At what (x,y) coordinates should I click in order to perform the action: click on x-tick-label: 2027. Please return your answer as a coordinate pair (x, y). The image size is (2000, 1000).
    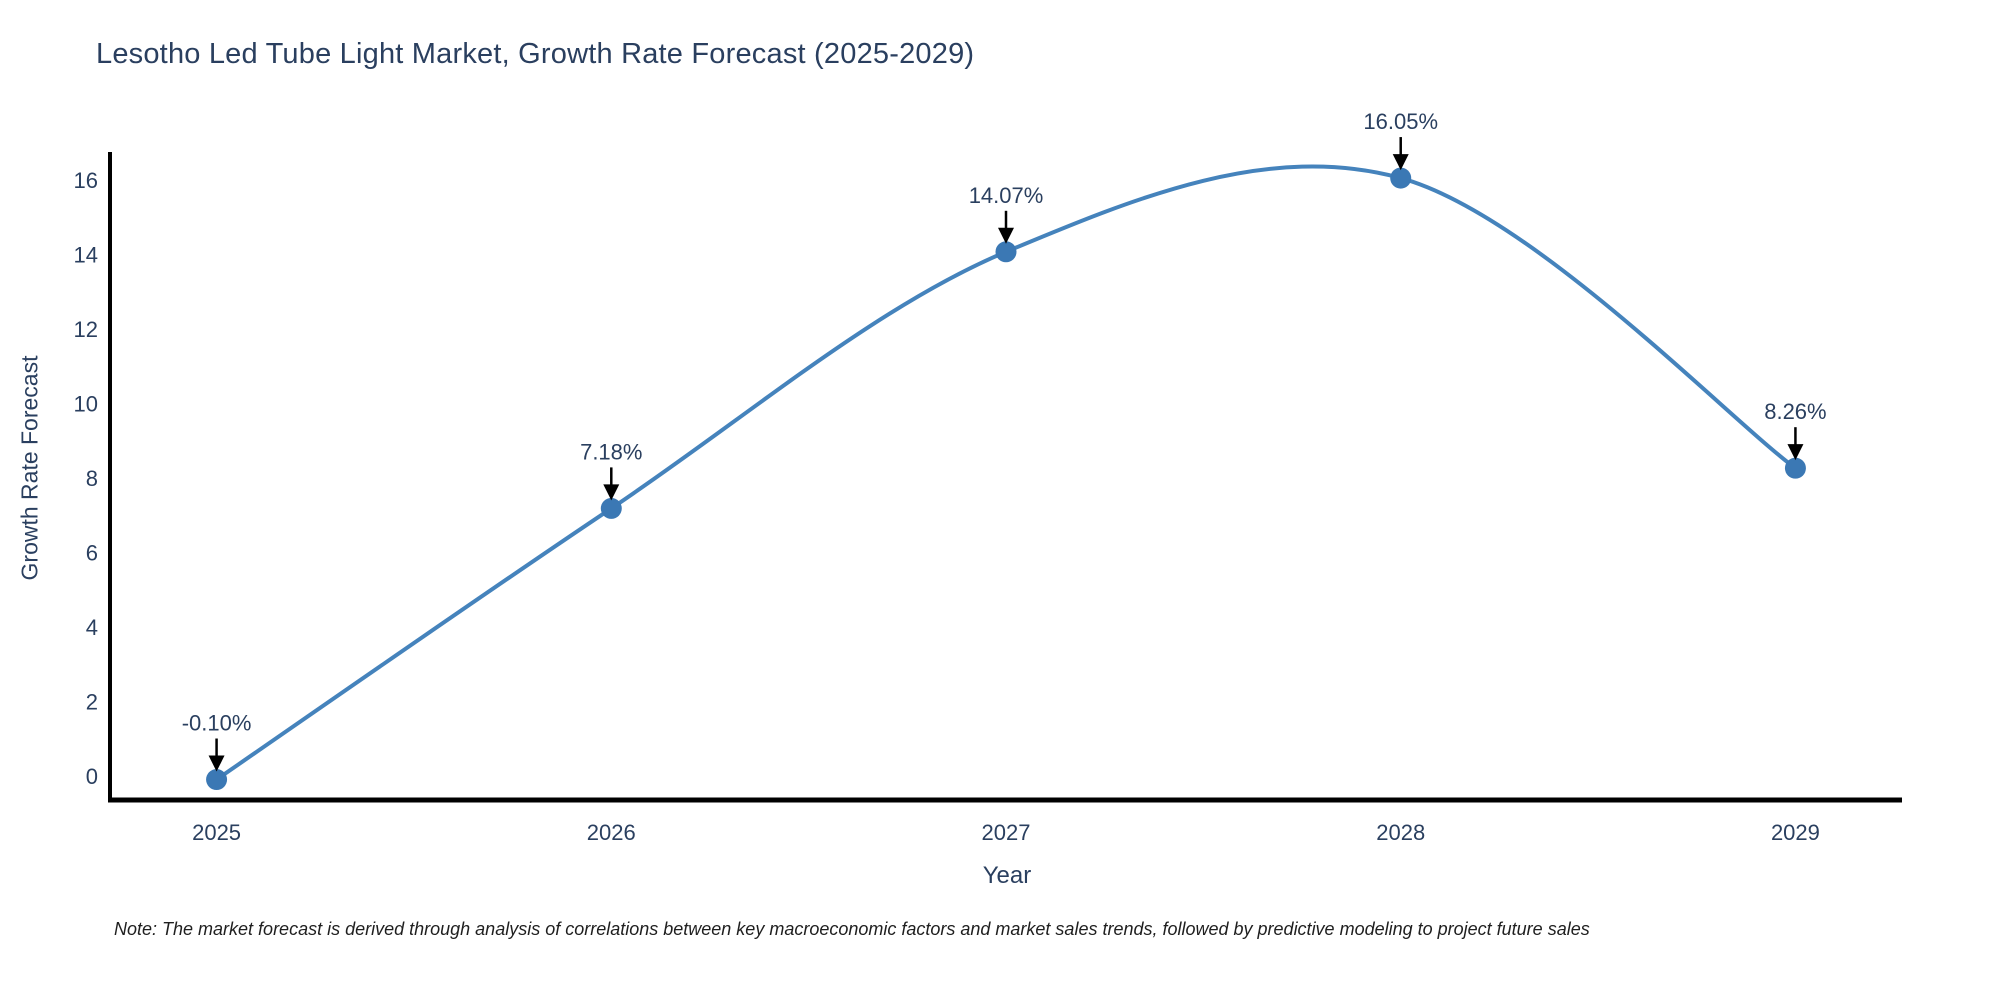
    Looking at the image, I should click on (1006, 832).